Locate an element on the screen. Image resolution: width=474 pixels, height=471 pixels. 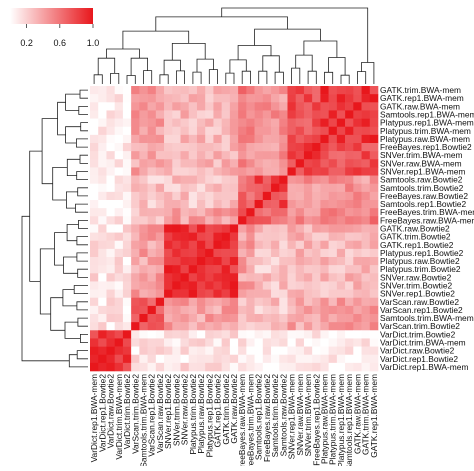
row-label: SNVer.rep1.Bowtie2 is located at coordinates (417, 294).